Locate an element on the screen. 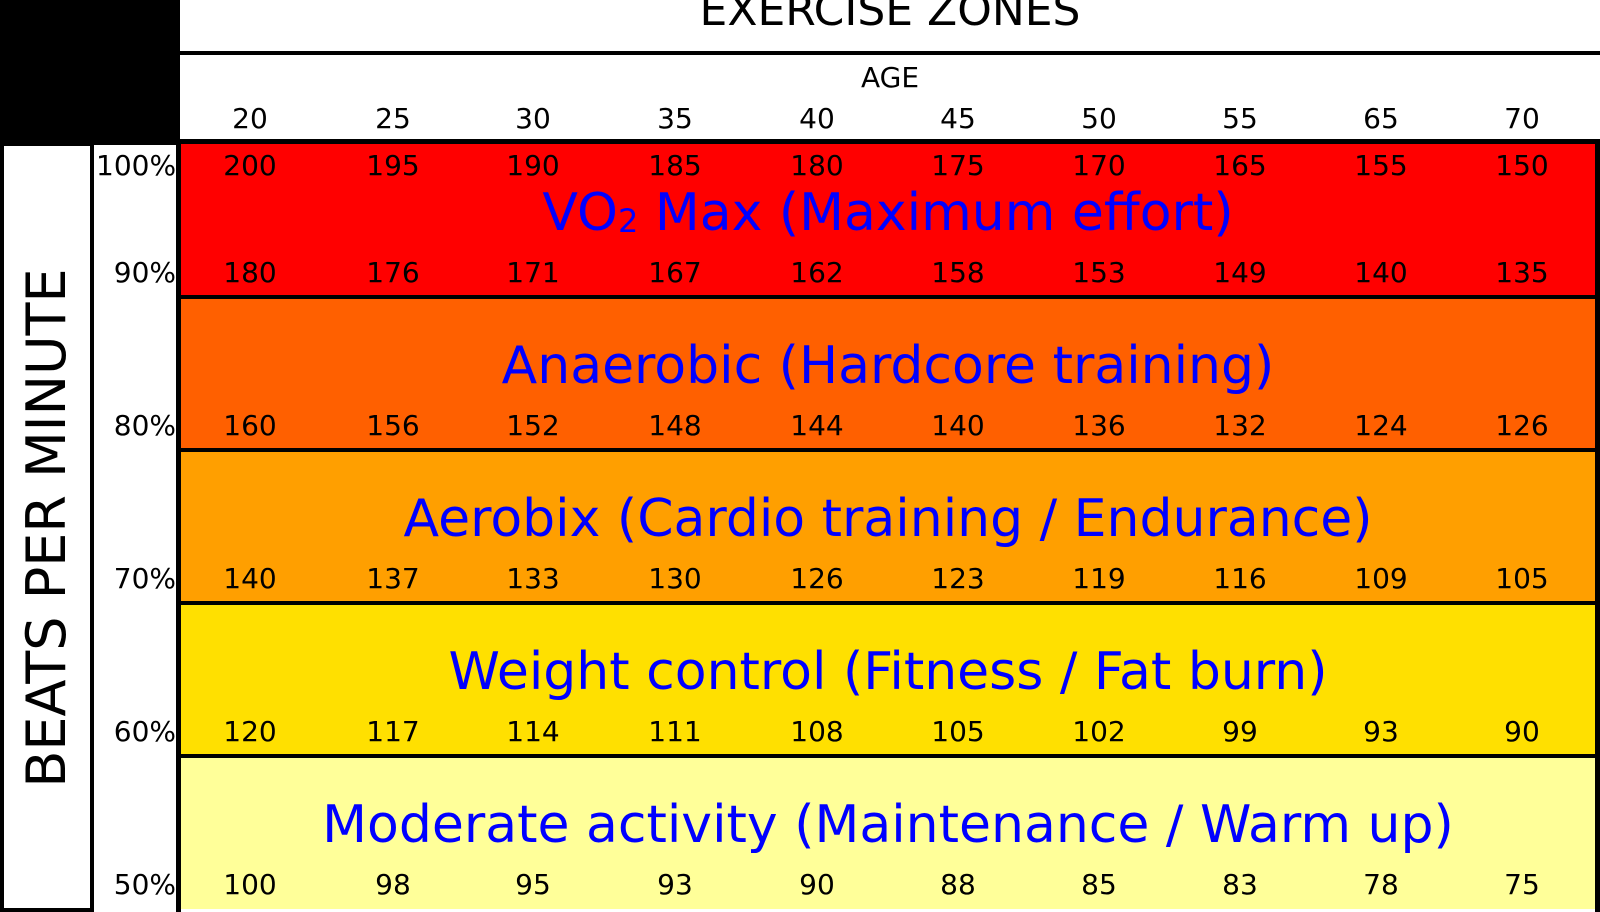  title-divider is located at coordinates (890, 53).